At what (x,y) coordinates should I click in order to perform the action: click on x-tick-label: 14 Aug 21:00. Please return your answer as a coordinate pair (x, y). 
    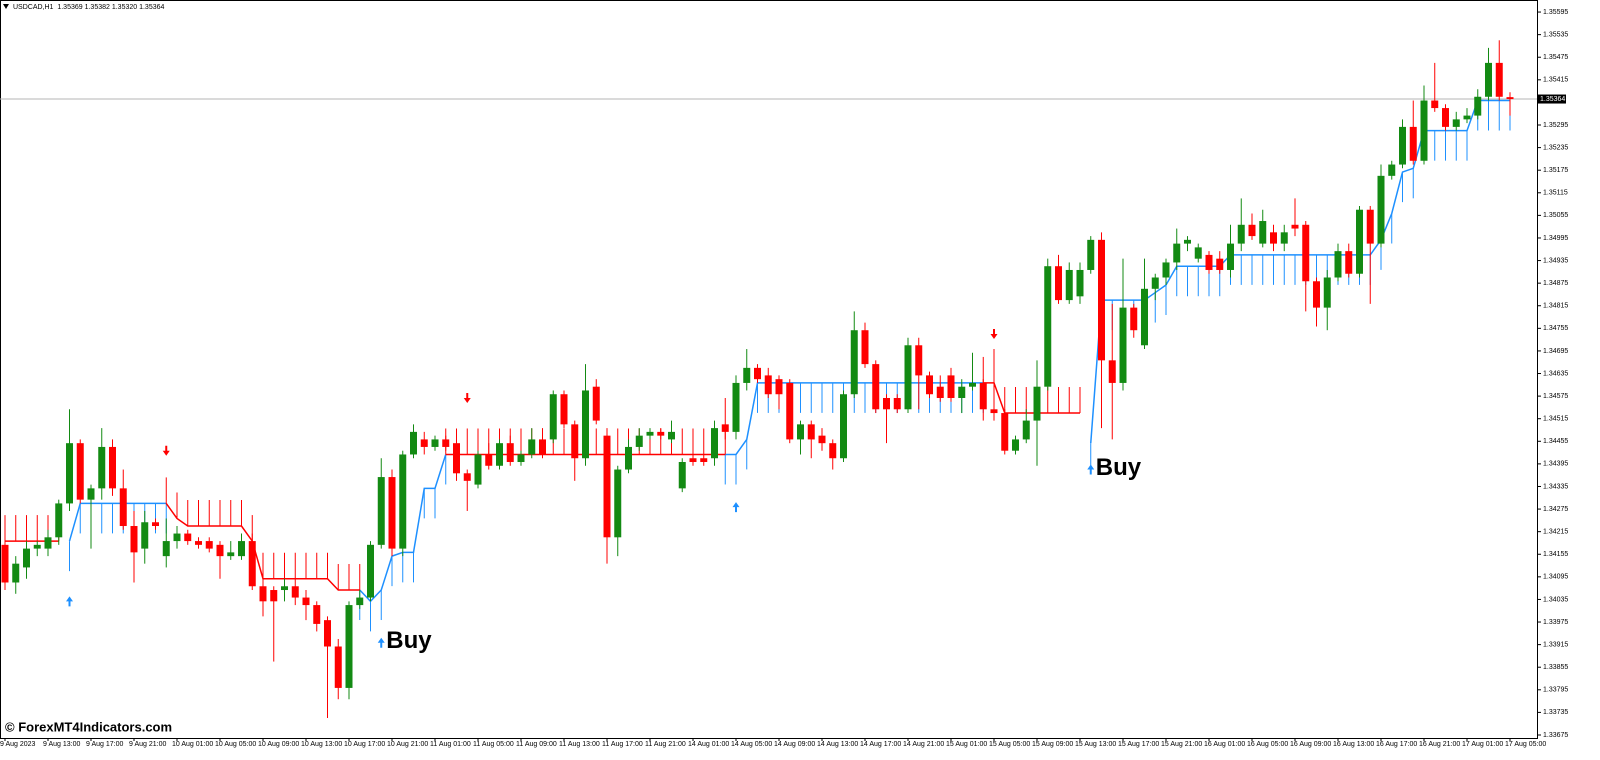
    Looking at the image, I should click on (923, 744).